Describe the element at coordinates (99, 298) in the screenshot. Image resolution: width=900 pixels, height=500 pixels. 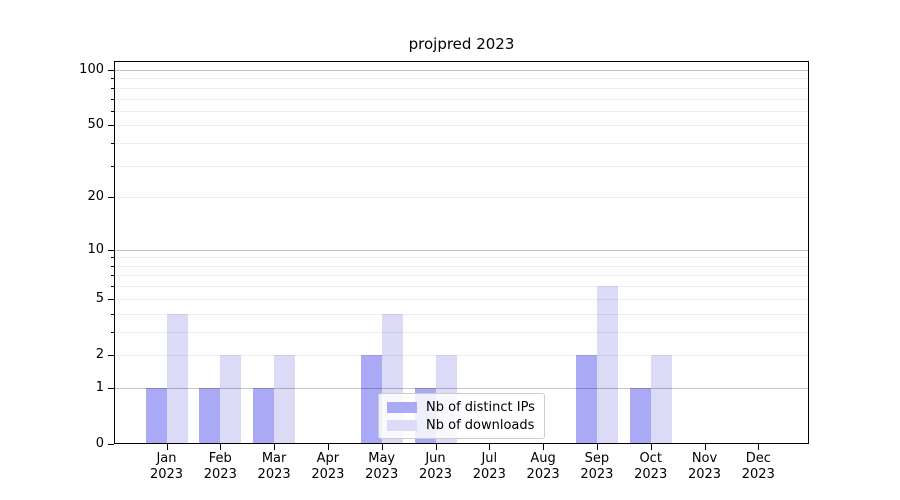
I see `y-tick-label: 5` at that location.